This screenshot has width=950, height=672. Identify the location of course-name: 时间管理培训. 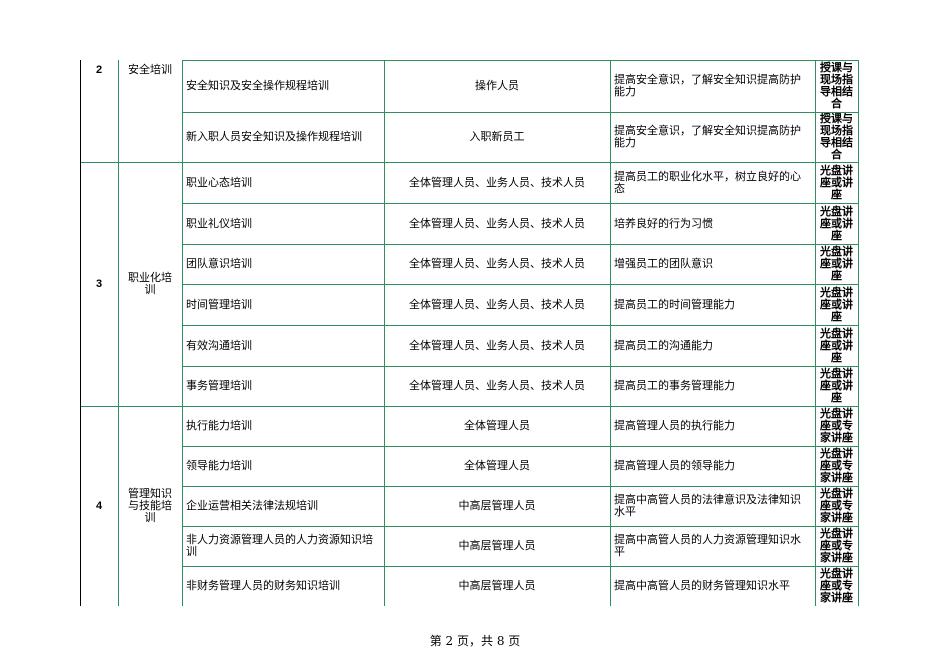
(219, 304).